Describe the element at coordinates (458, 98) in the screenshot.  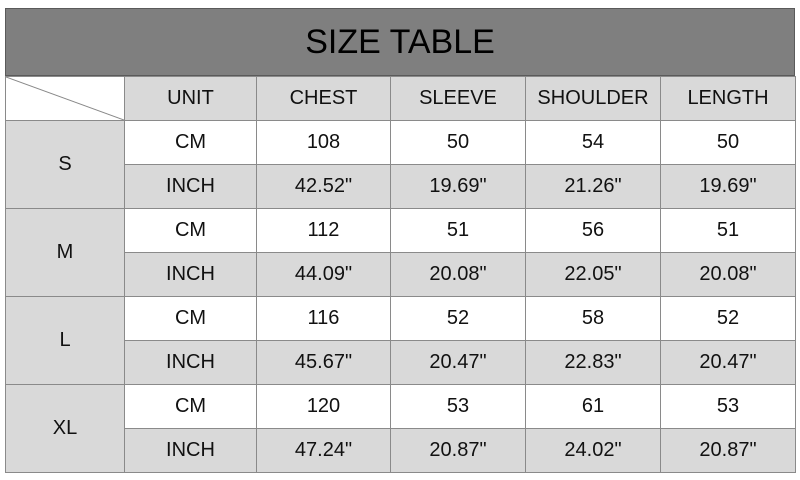
I see `header-sleeve: SLEEVE` at that location.